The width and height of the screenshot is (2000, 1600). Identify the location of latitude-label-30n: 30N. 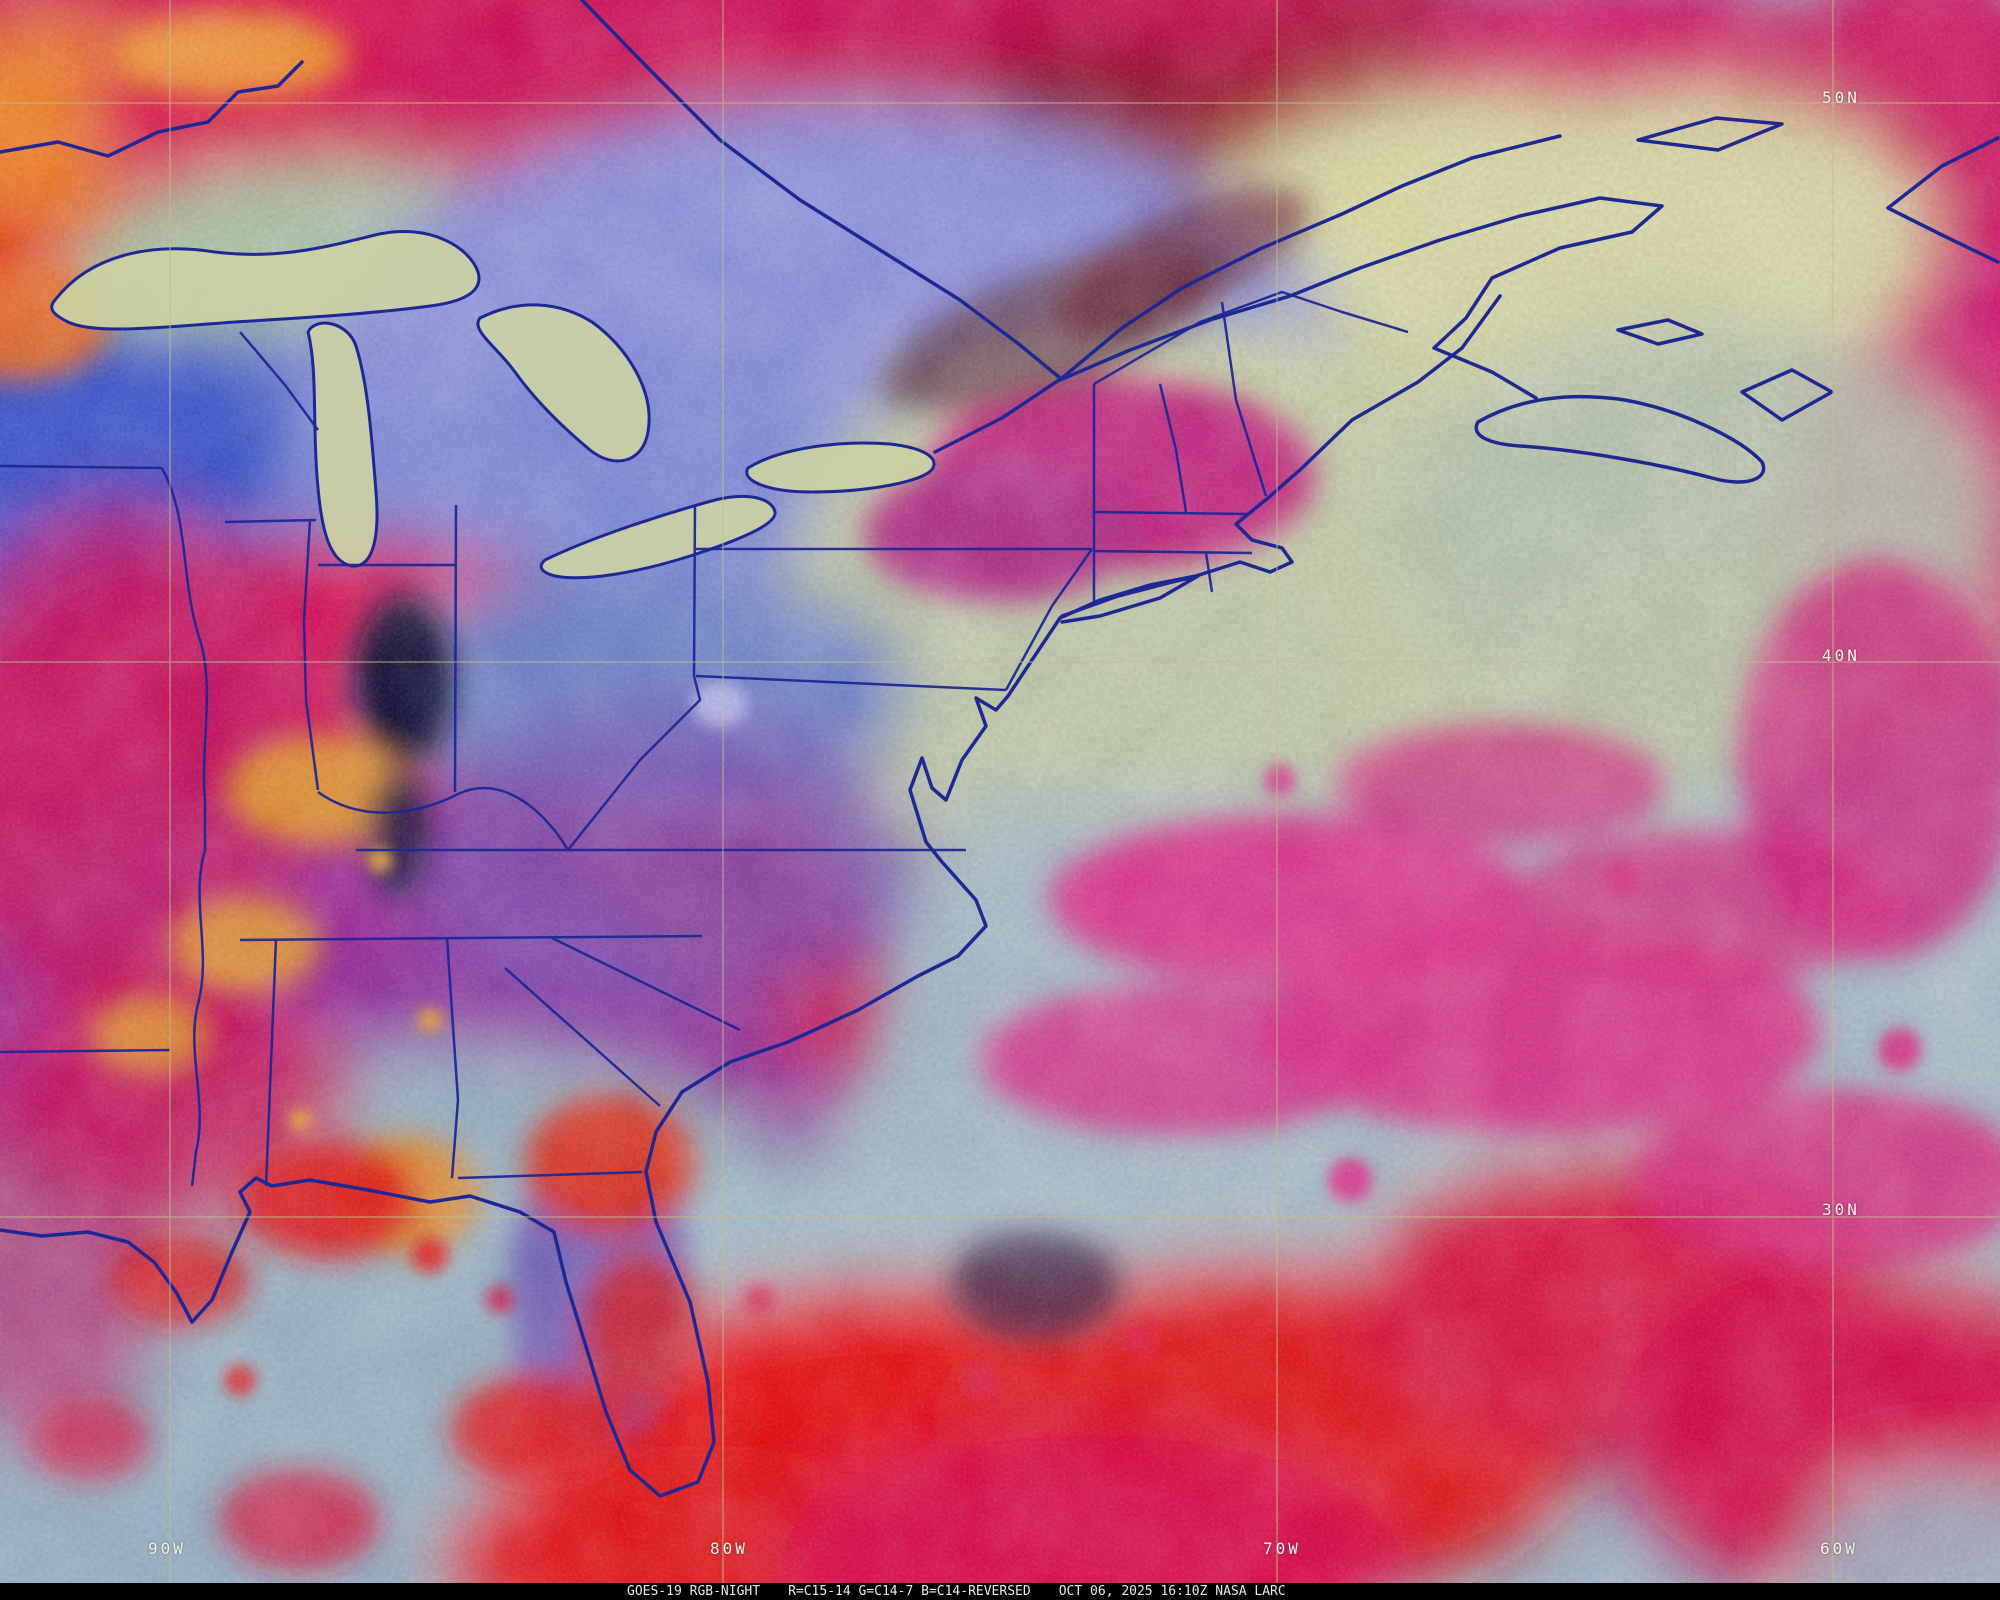
(1841, 1209).